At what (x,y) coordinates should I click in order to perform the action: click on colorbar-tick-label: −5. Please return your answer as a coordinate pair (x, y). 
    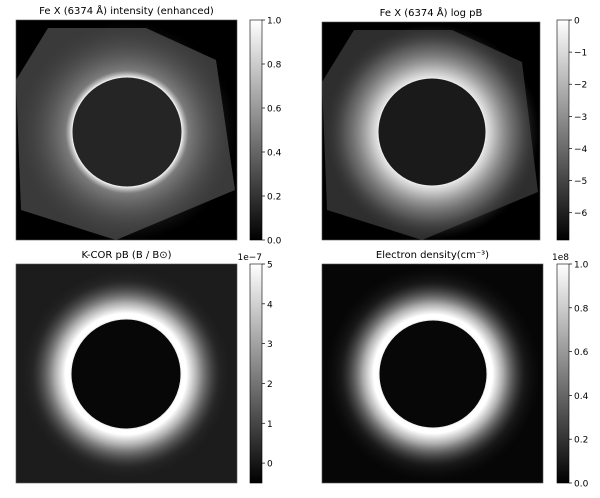
    Looking at the image, I should click on (580, 182).